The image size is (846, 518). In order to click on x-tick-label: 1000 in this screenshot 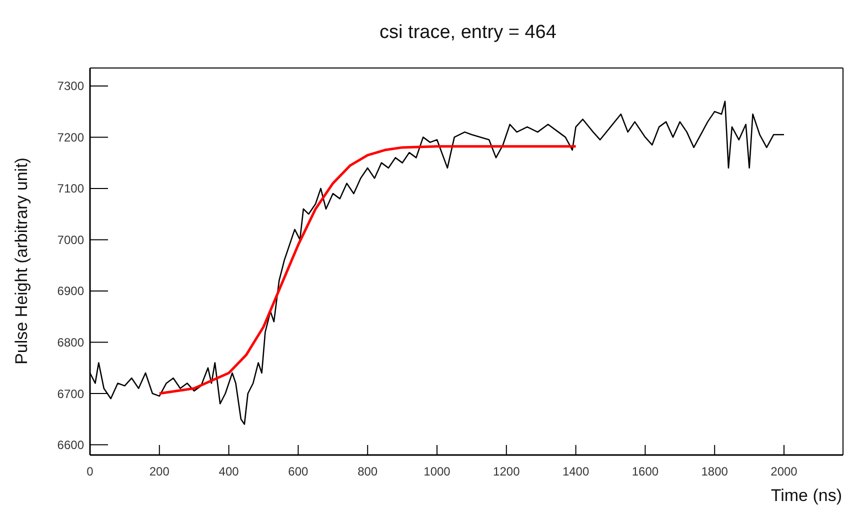, I will do `click(437, 471)`.